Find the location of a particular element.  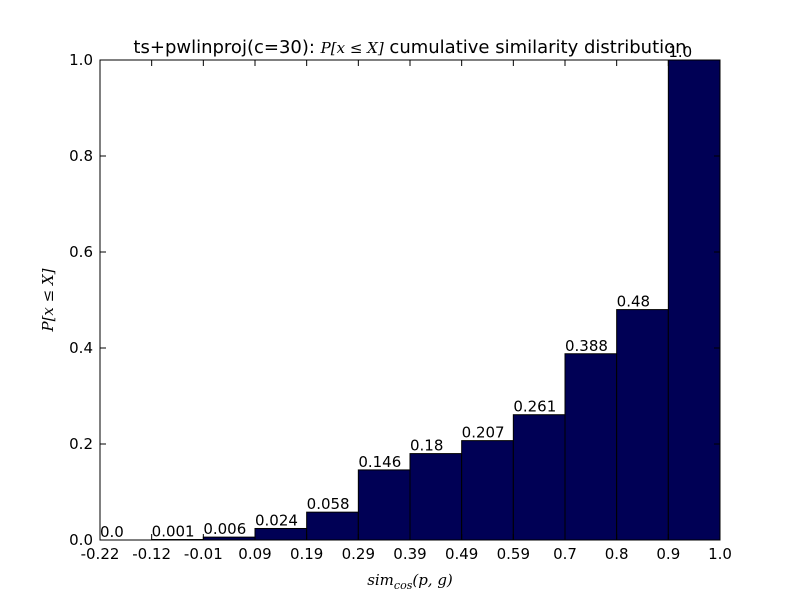

bar-value-label: 0.388 is located at coordinates (586, 346).